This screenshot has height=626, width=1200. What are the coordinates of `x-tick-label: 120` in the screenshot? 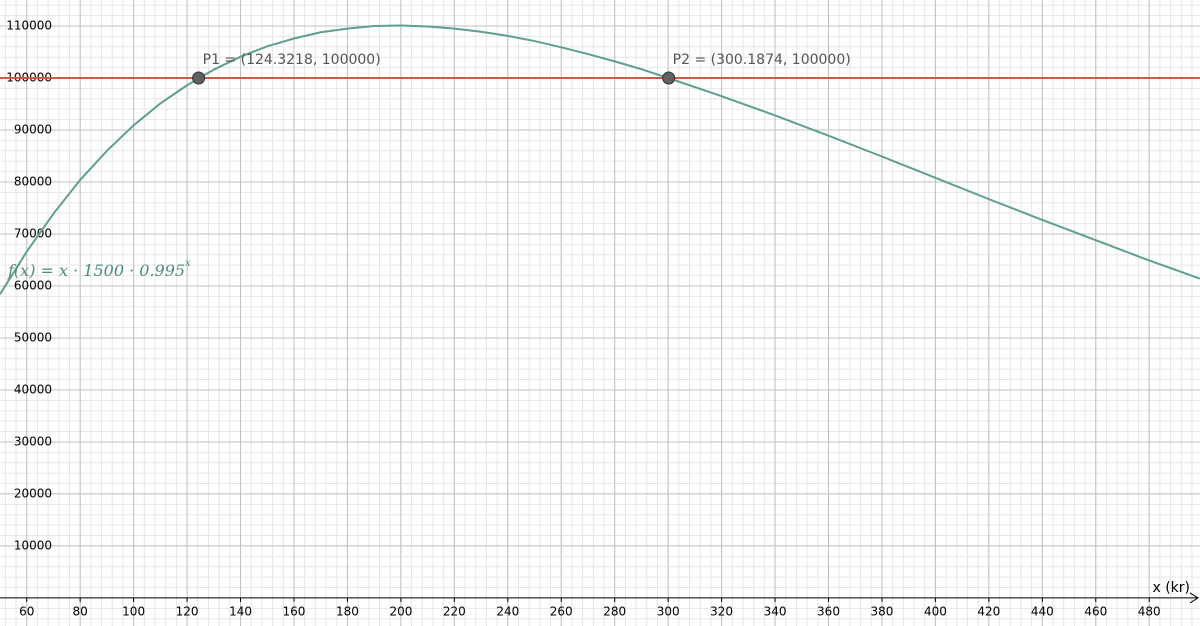 It's located at (187, 611).